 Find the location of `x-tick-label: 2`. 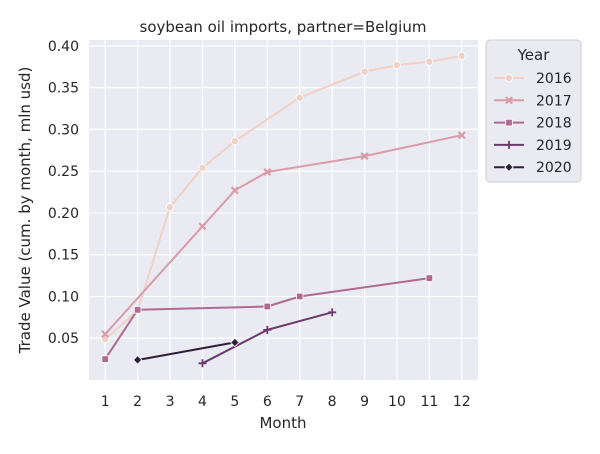

x-tick-label: 2 is located at coordinates (137, 402).